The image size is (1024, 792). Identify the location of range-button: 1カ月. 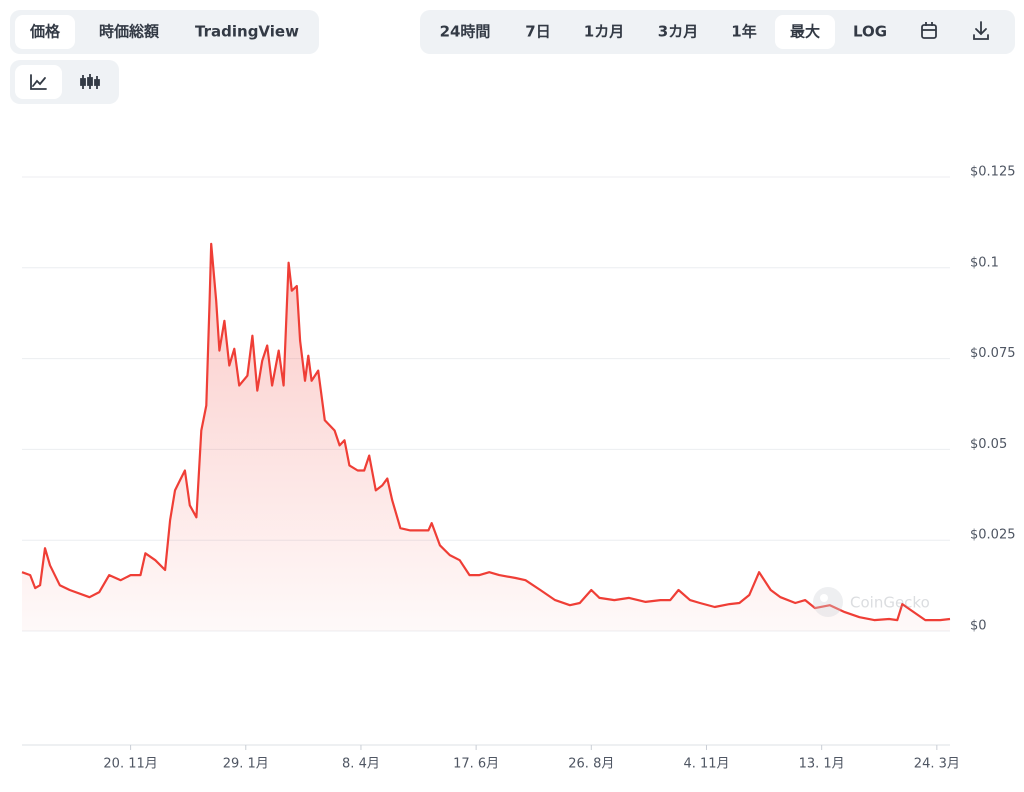
(604, 32).